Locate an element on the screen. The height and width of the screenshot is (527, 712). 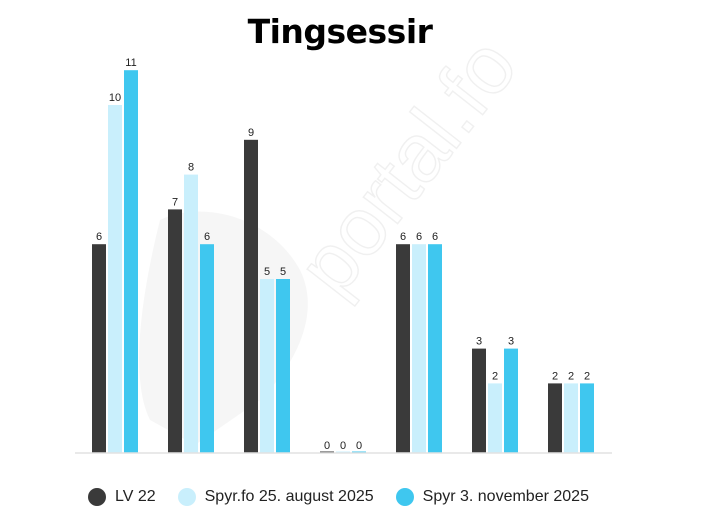
data-label-5-series-3: 6 is located at coordinates (435, 237).